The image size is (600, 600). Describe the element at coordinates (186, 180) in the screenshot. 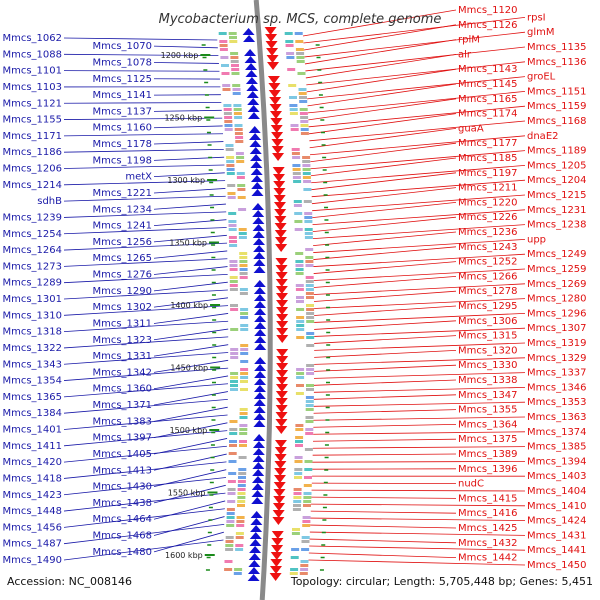

I see `scale-tick-label: 1300 kbp` at that location.